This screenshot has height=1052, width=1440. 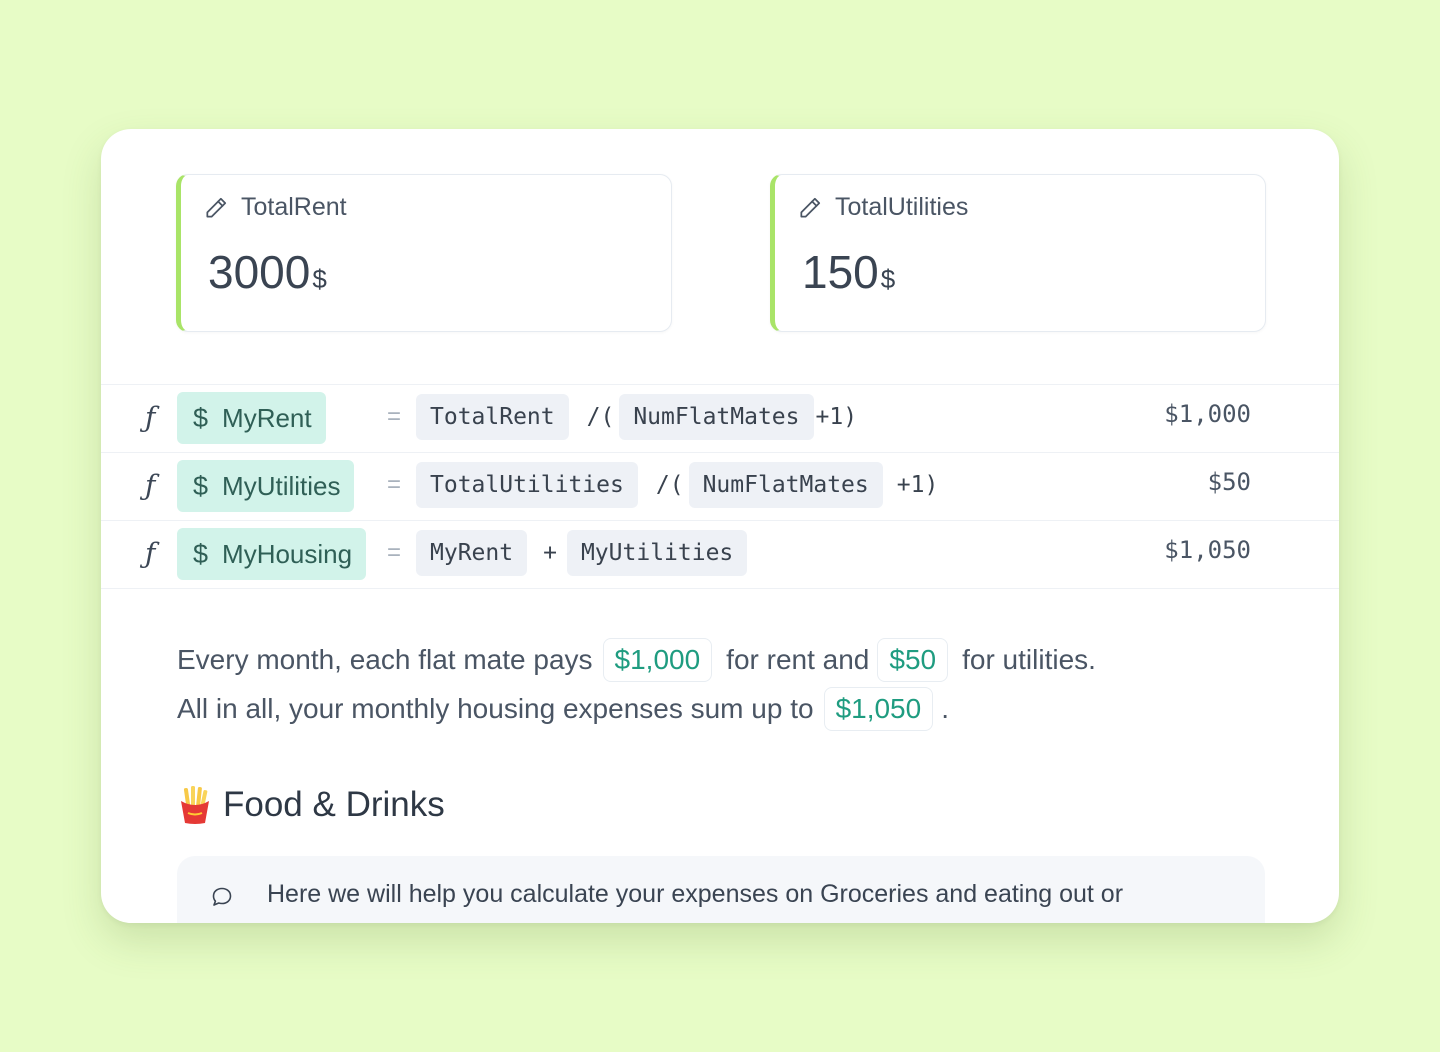 I want to click on formula-result: $1,050, so click(x=1207, y=550).